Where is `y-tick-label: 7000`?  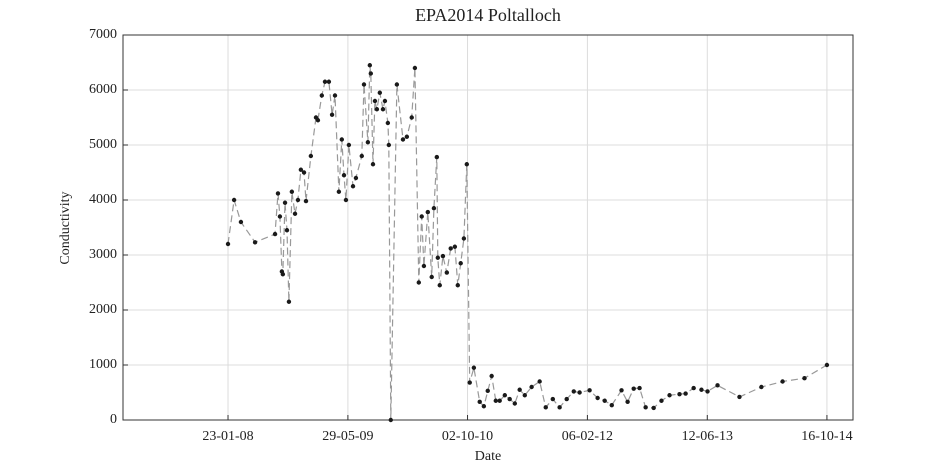 y-tick-label: 7000 is located at coordinates (103, 34).